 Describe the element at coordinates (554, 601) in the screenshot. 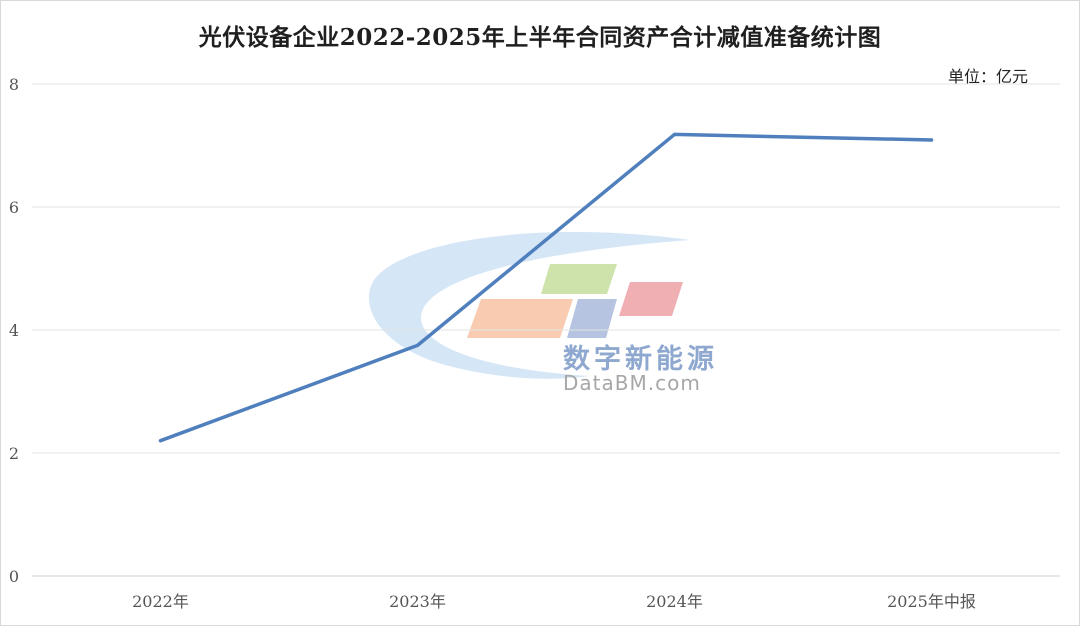

I see `x-axis: 2022年 2023年 2024年 2025年中报` at that location.